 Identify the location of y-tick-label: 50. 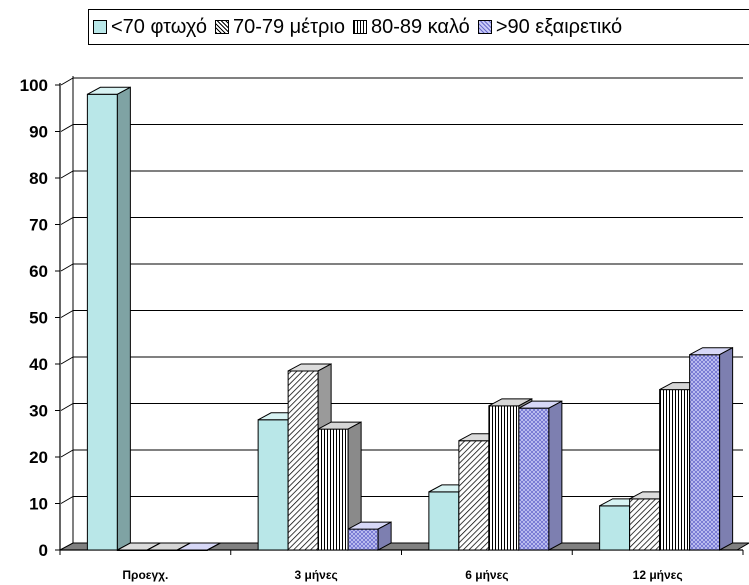
(38, 318).